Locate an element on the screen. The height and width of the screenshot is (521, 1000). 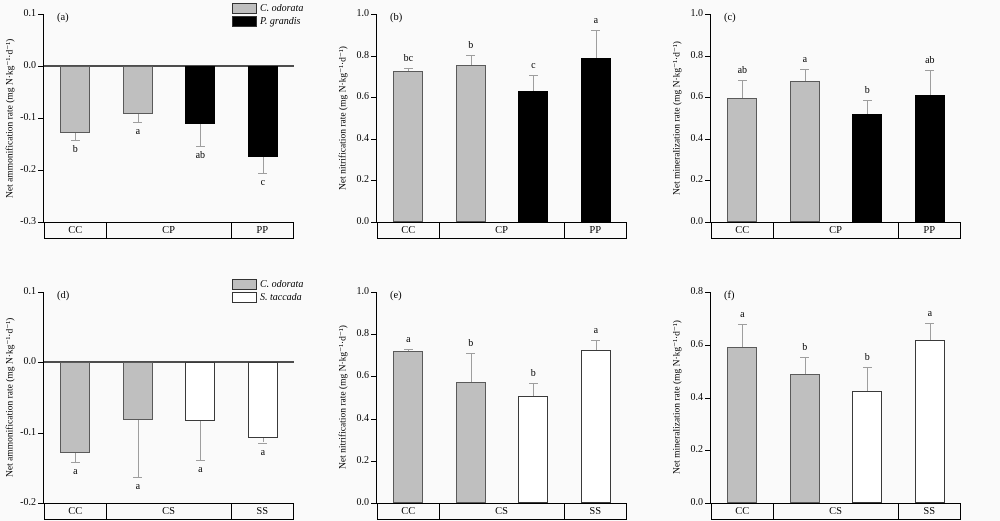
y-tick-label: 0.8 is located at coordinates (363, 55).